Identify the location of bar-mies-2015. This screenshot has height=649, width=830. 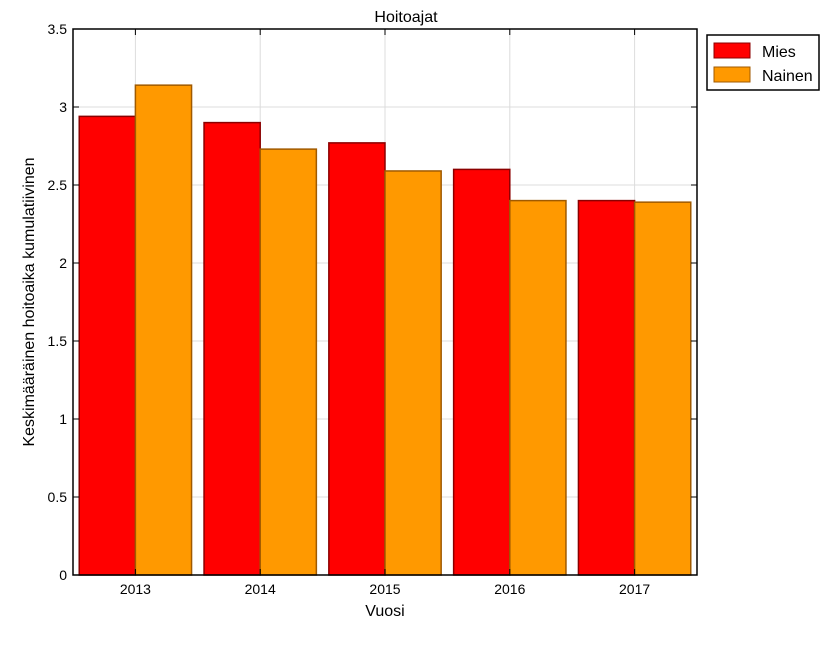
(357, 359).